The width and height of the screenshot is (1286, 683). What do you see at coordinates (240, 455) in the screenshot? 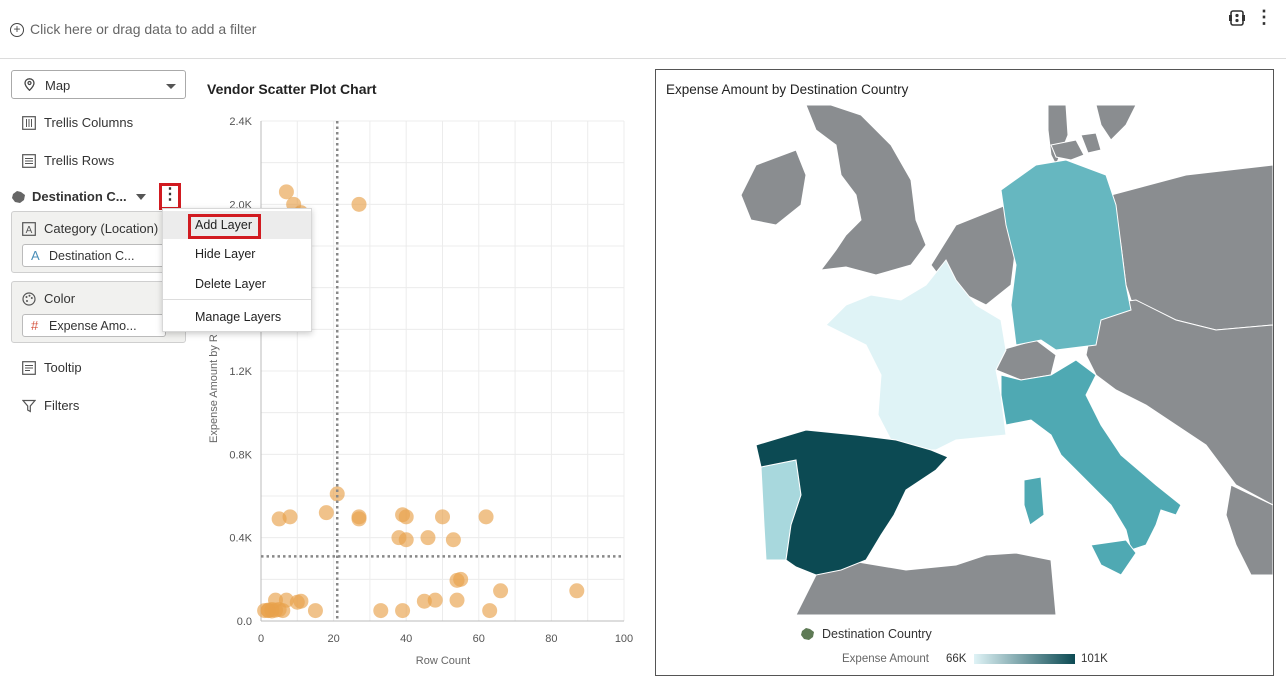
I see `y-tick-label: 0.8K` at bounding box center [240, 455].